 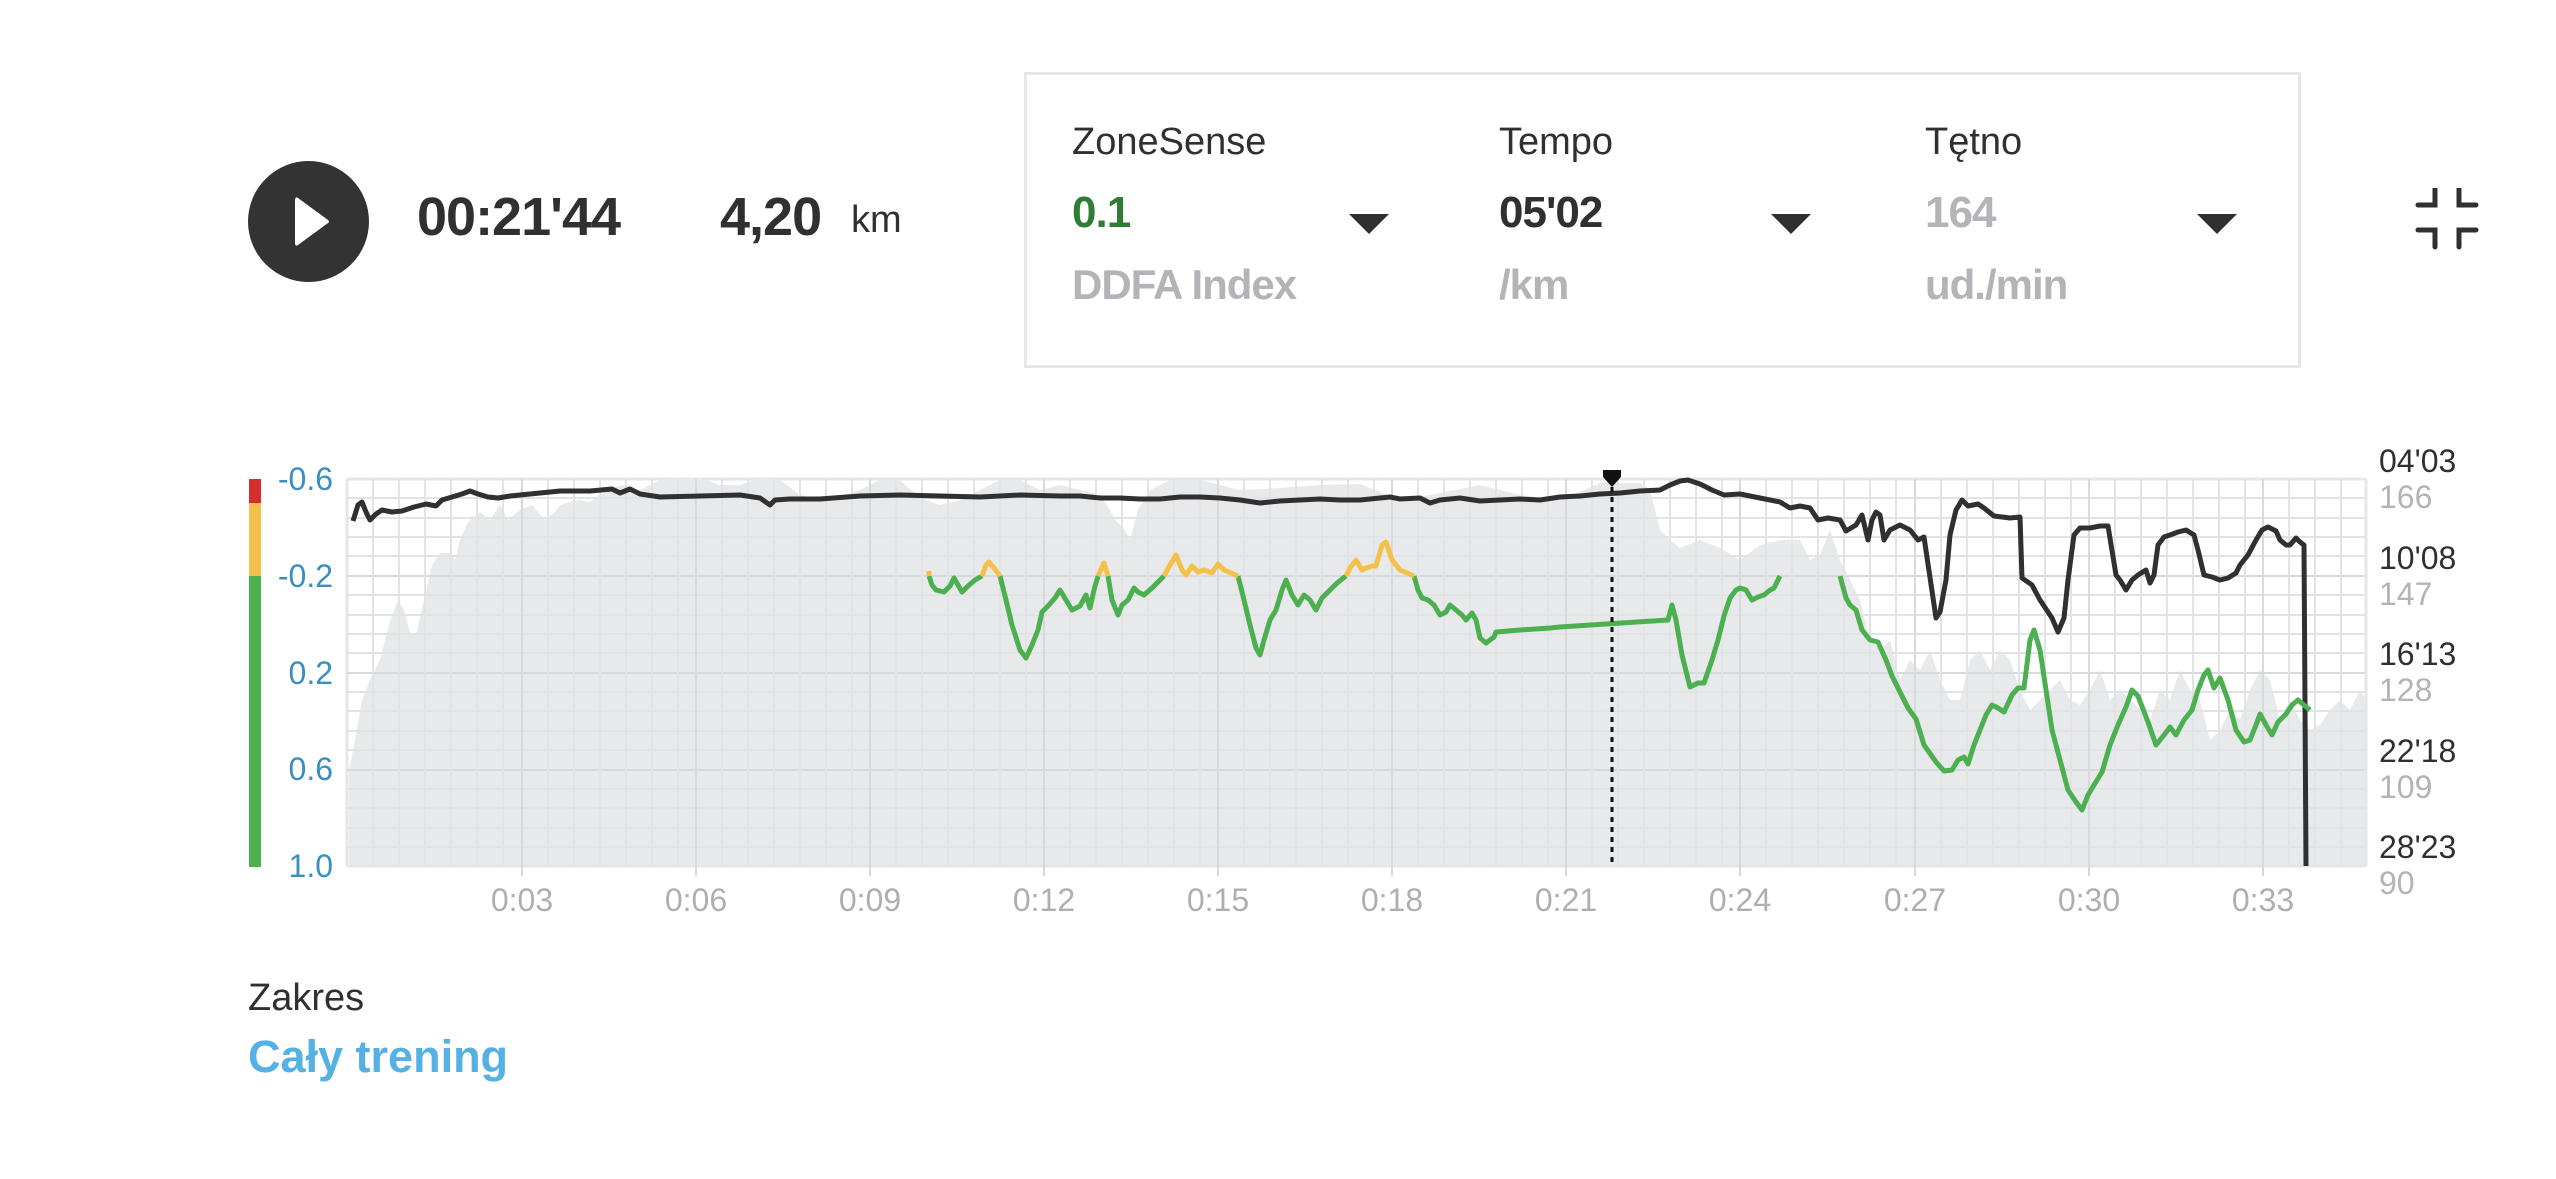 I want to click on y-axis-hr-tick: 166, so click(x=2406, y=497).